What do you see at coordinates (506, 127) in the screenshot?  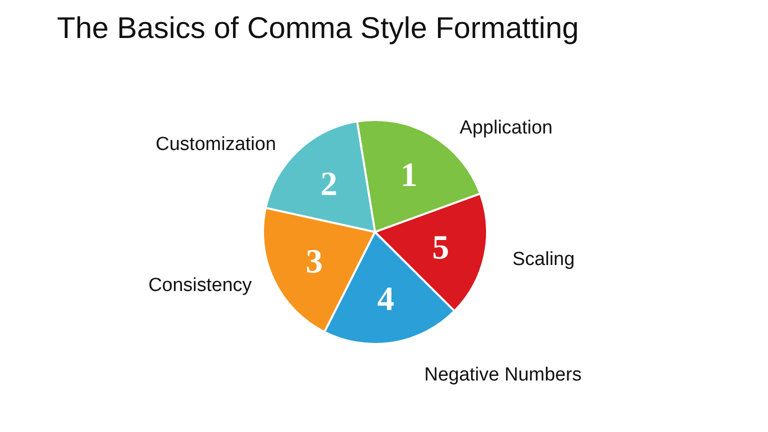 I see `slice-label: Application` at bounding box center [506, 127].